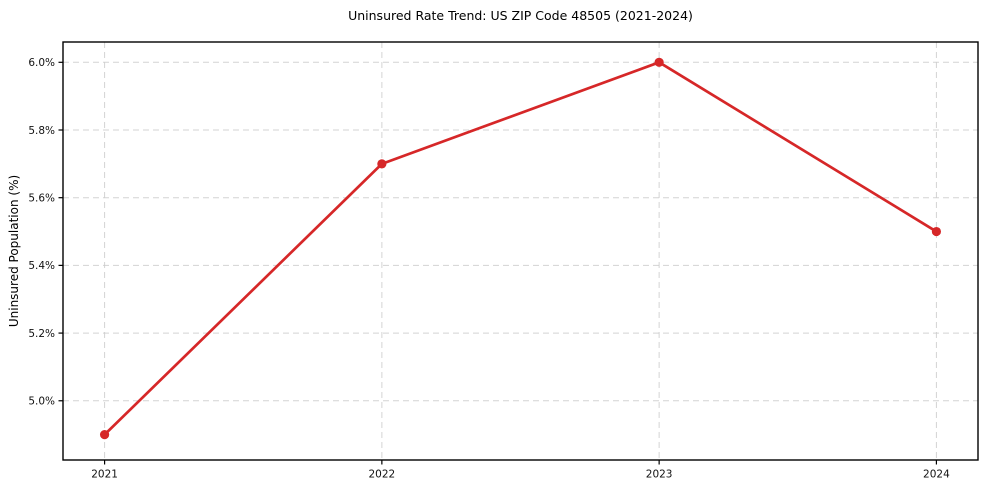 This screenshot has height=490, width=989. What do you see at coordinates (659, 475) in the screenshot?
I see `x-tick-label: 2023` at bounding box center [659, 475].